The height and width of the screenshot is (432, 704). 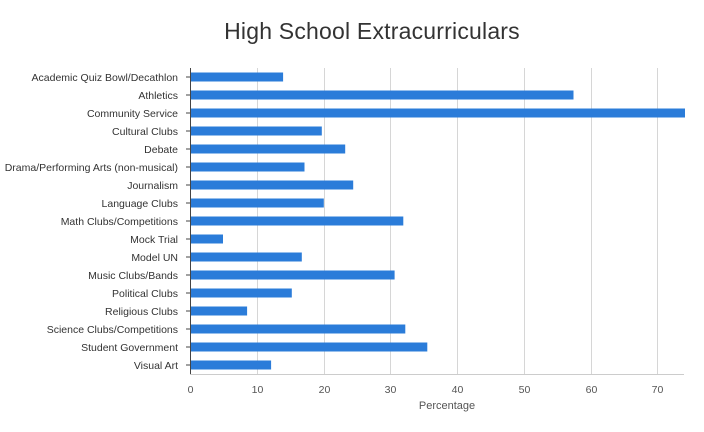 I want to click on x-tick-label: 70, so click(x=658, y=390).